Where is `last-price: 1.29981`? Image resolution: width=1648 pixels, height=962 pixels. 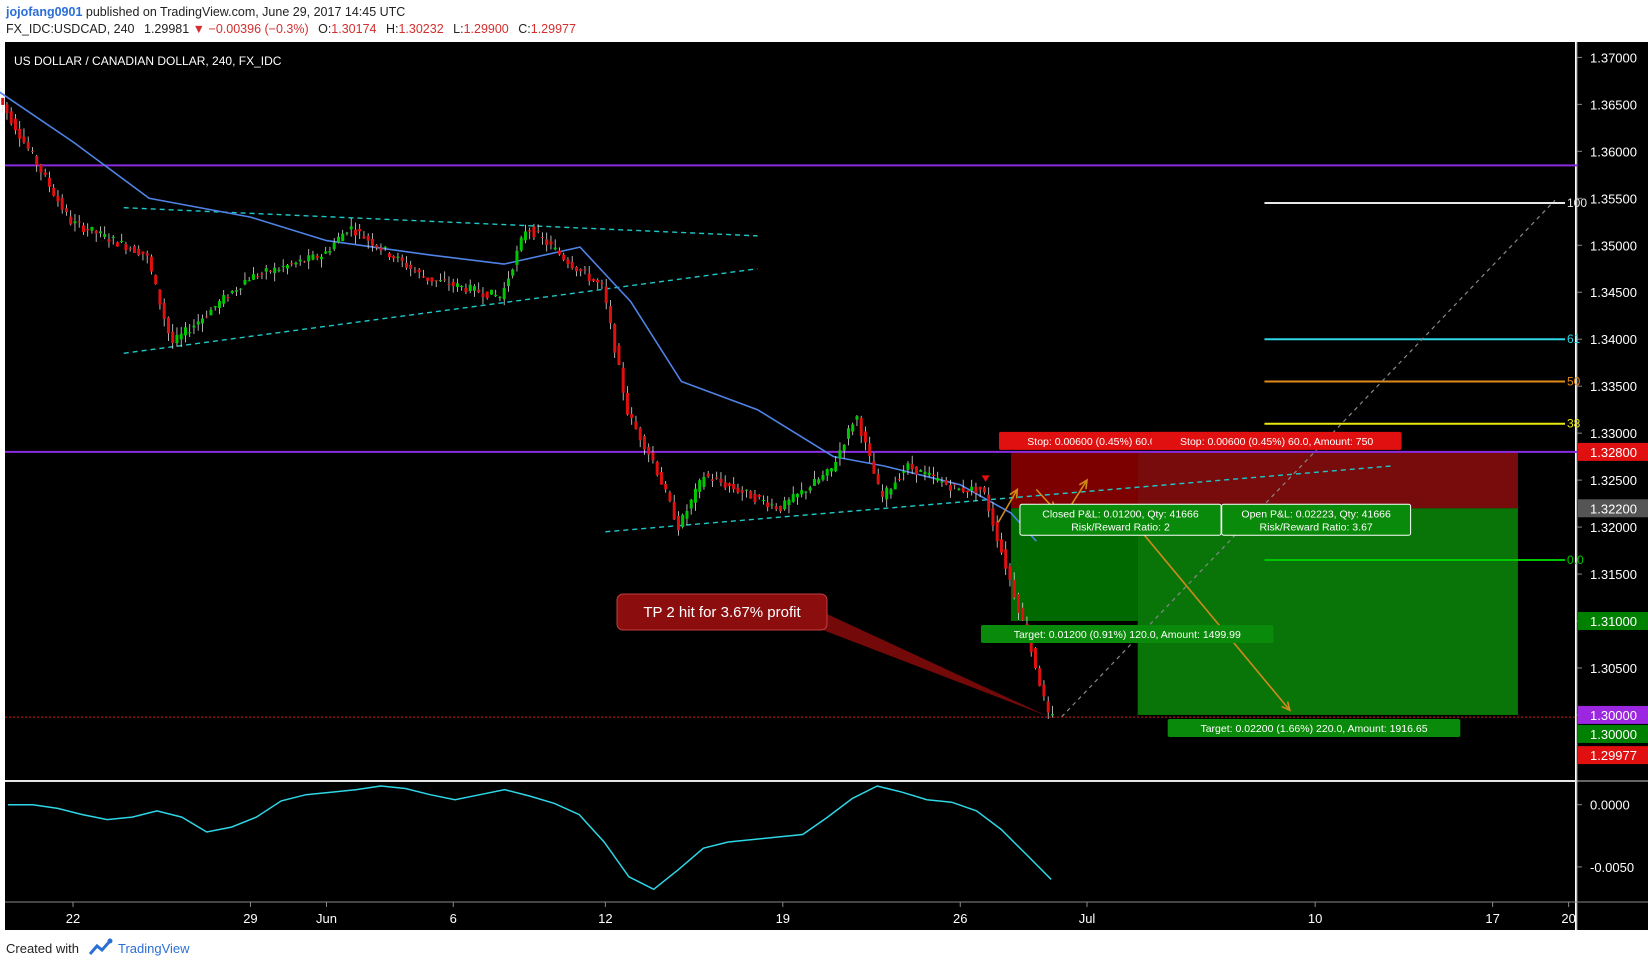 last-price: 1.29981 is located at coordinates (167, 29).